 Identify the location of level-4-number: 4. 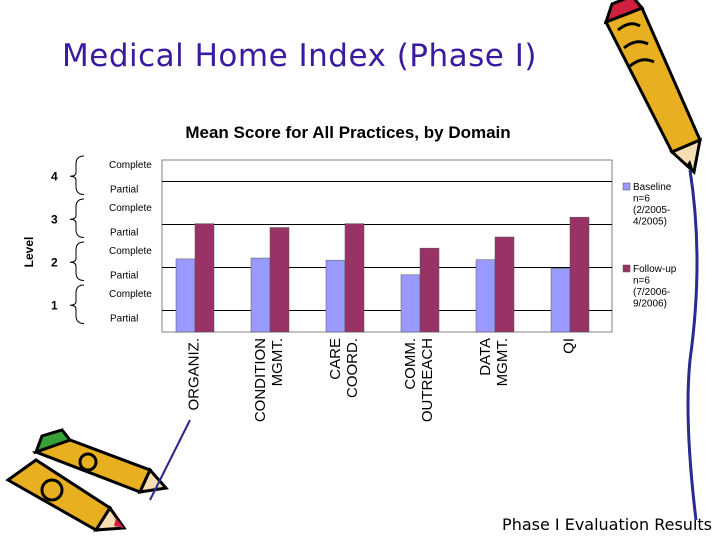
(54, 176).